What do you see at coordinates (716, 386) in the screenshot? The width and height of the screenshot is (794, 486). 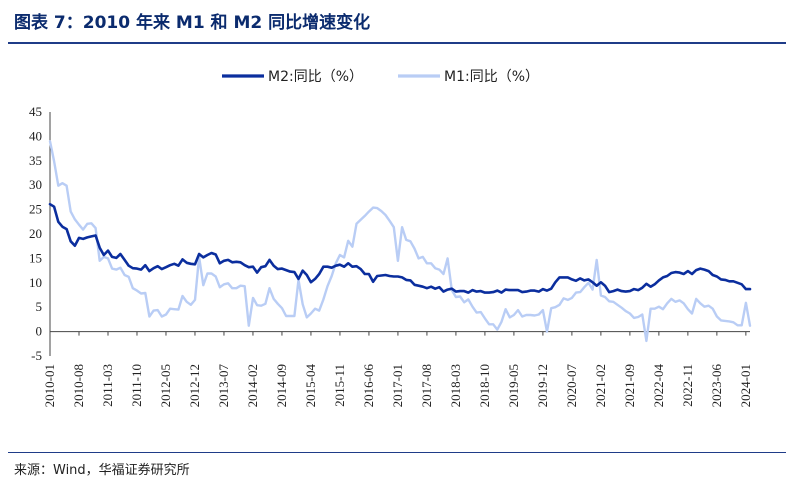 I see `x-tick-label: 2023-06` at bounding box center [716, 386].